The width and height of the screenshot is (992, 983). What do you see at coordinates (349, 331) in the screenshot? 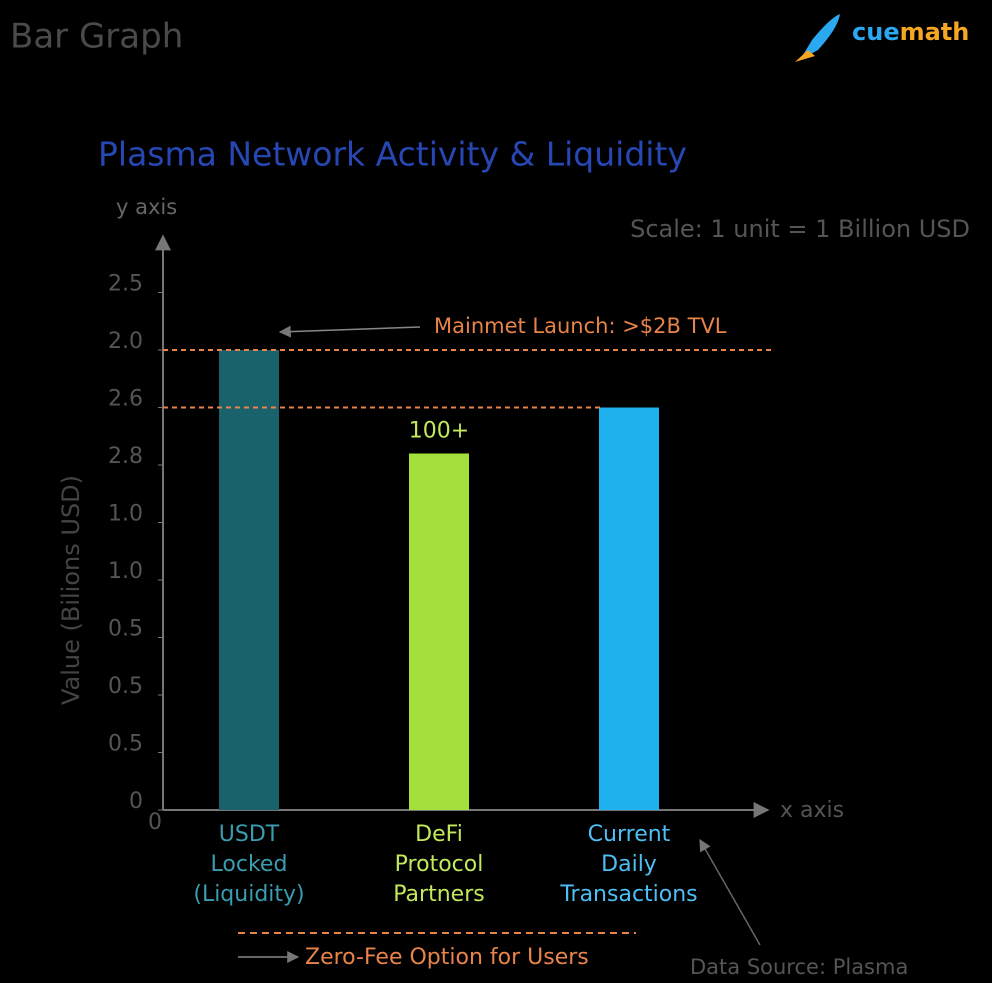
I see `launch-arrow` at bounding box center [349, 331].